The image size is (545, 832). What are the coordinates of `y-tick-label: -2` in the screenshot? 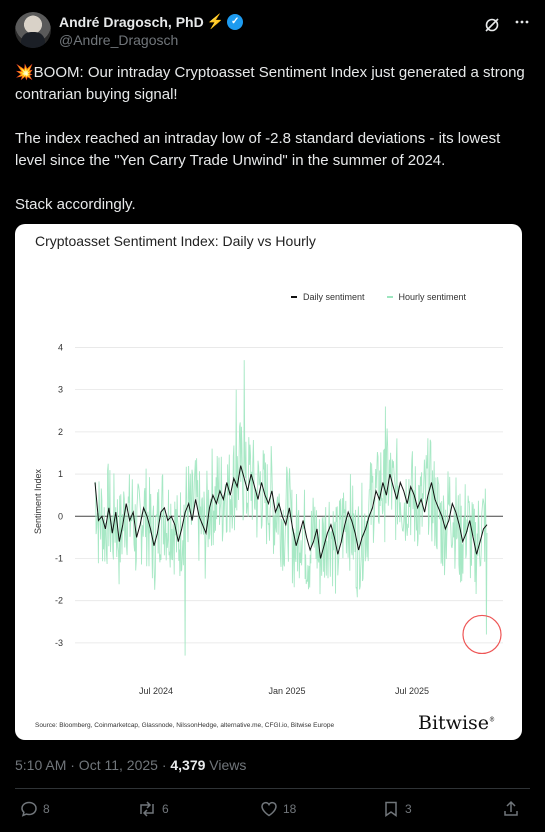 It's located at (59, 601).